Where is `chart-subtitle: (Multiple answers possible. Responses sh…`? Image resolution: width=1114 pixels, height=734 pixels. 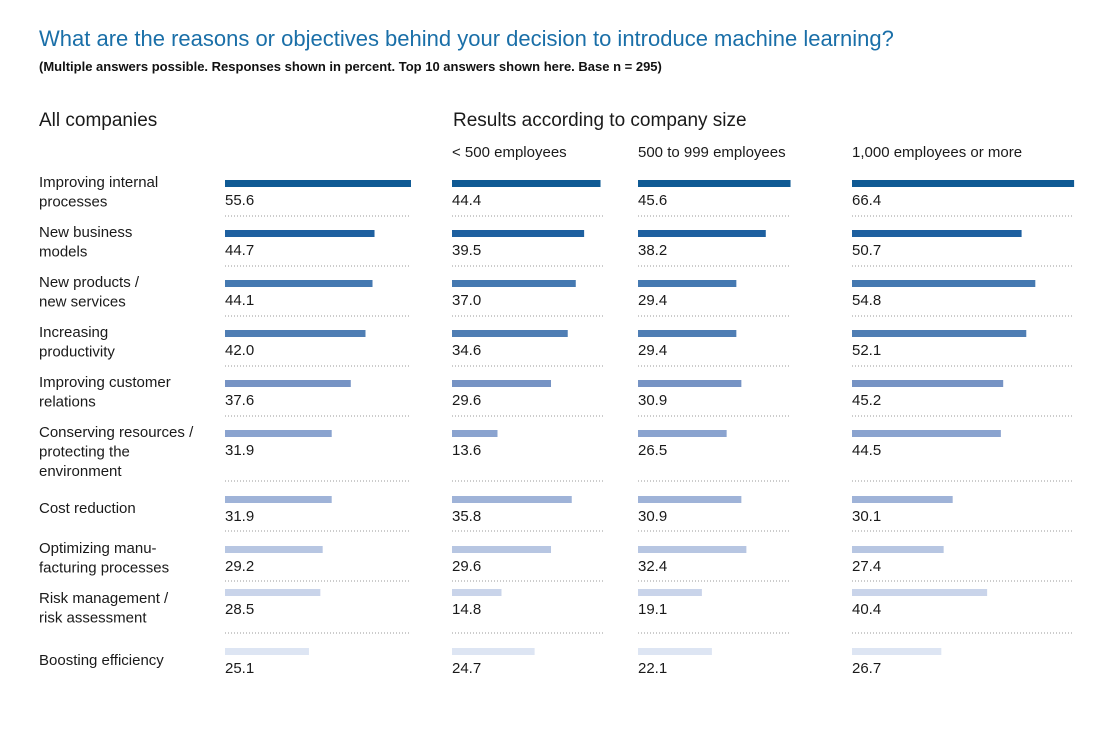
chart-subtitle: (Multiple answers possible. Responses sh… is located at coordinates (350, 66).